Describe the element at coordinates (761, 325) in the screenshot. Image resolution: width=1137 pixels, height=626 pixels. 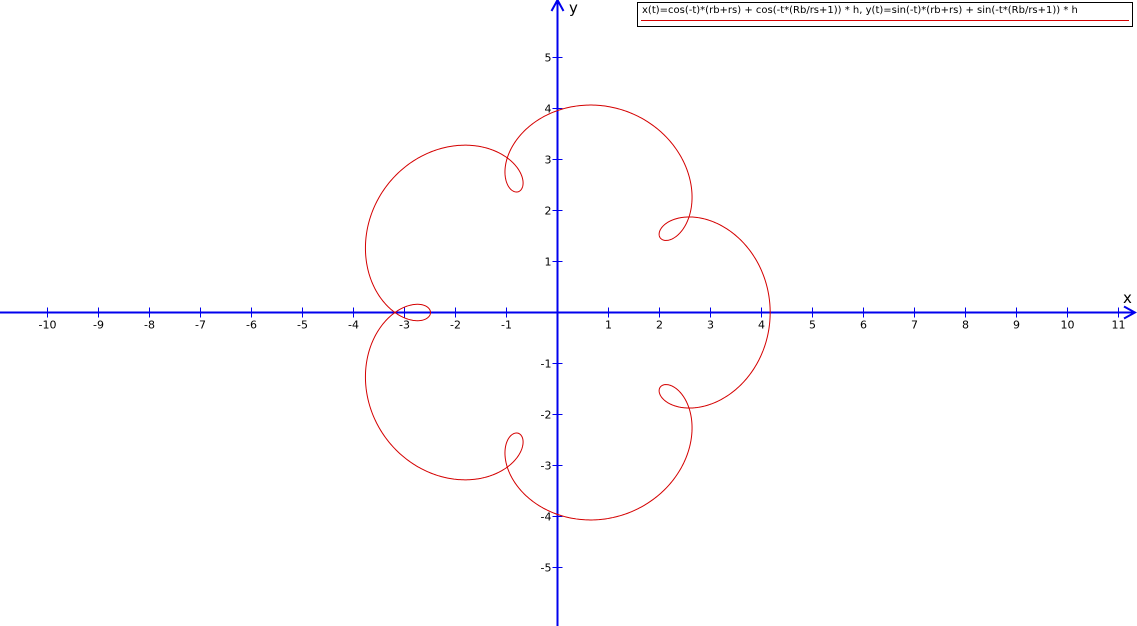
I see `x-tick-label: 4` at that location.